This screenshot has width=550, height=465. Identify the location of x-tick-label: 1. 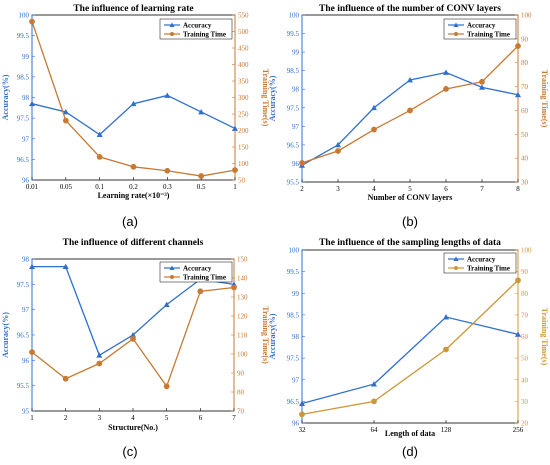
(235, 187).